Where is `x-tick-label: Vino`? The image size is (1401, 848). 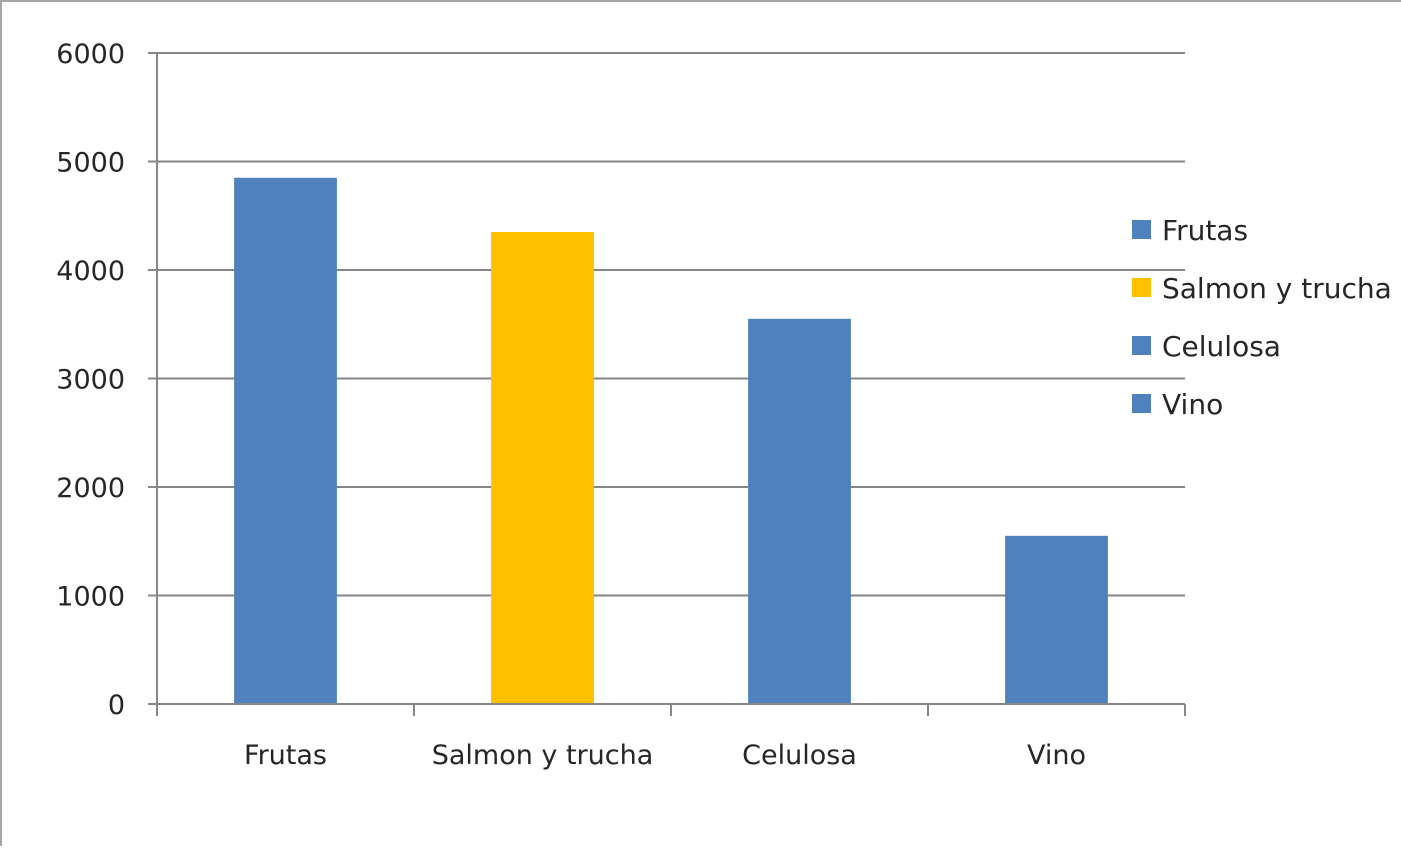 x-tick-label: Vino is located at coordinates (1056, 755).